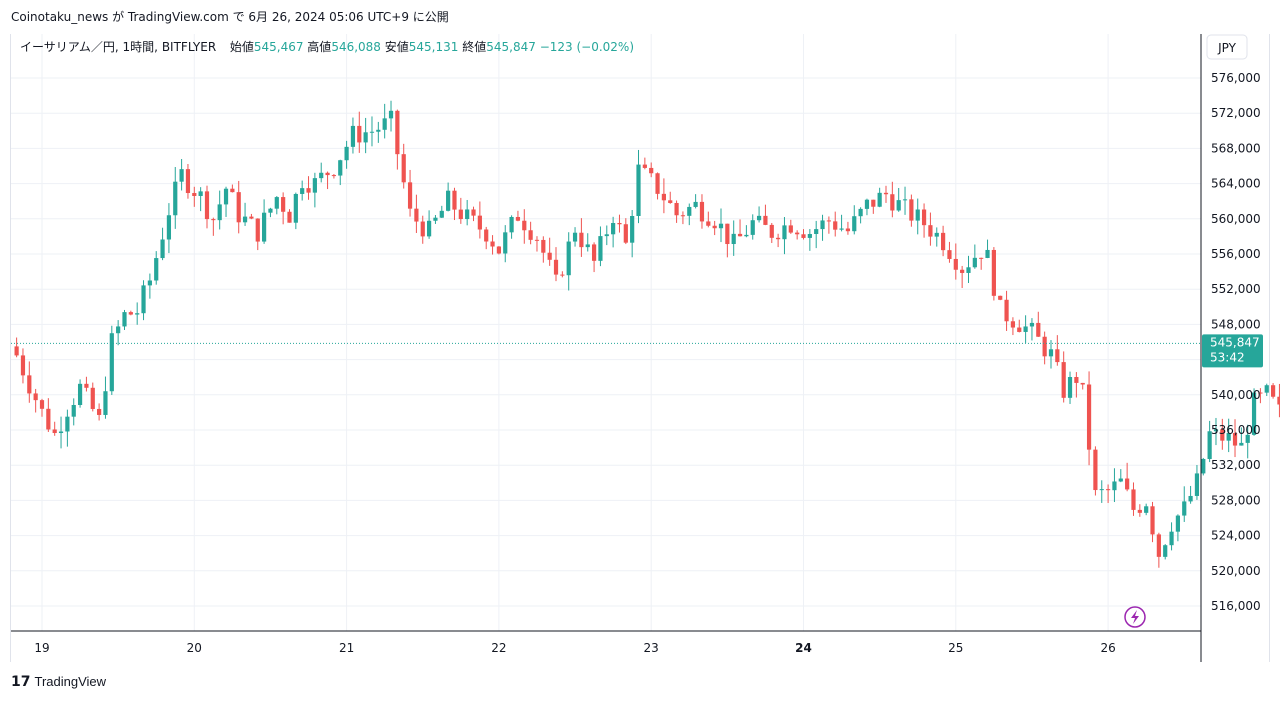 This screenshot has width=1280, height=701. What do you see at coordinates (278, 47) in the screenshot?
I see `open-value: 545,467` at bounding box center [278, 47].